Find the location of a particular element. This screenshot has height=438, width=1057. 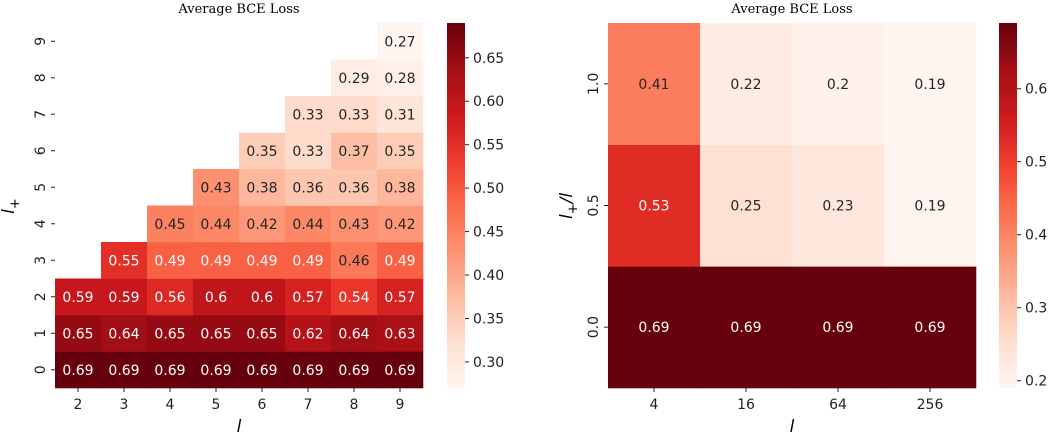

x-tick-label: 4 is located at coordinates (654, 405).